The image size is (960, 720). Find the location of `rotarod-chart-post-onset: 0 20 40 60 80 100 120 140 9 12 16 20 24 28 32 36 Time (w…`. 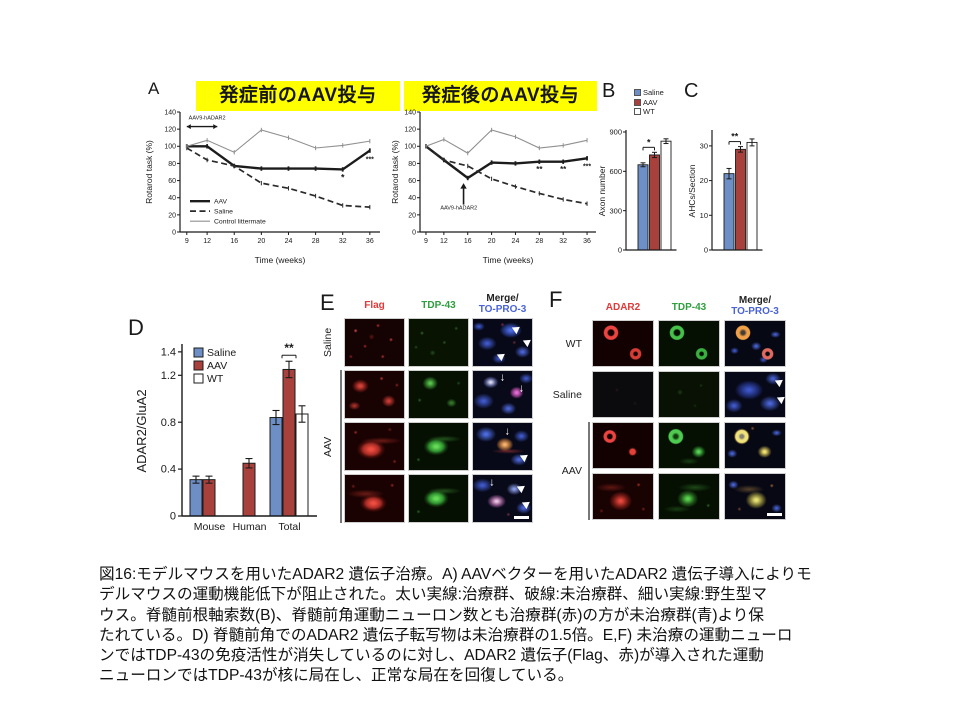

rotarod-chart-post-onset: 0 20 40 60 80 100 120 140 9 12 16 20 24 28 32 36 Time (w… is located at coordinates (493, 187).